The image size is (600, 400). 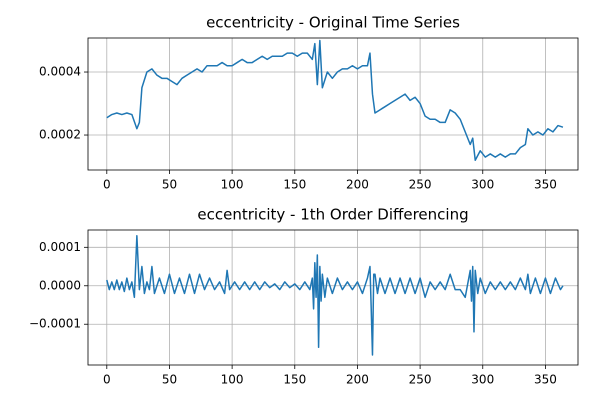 I want to click on chart-title: eccentricity - Original Time Series, so click(x=333, y=23).